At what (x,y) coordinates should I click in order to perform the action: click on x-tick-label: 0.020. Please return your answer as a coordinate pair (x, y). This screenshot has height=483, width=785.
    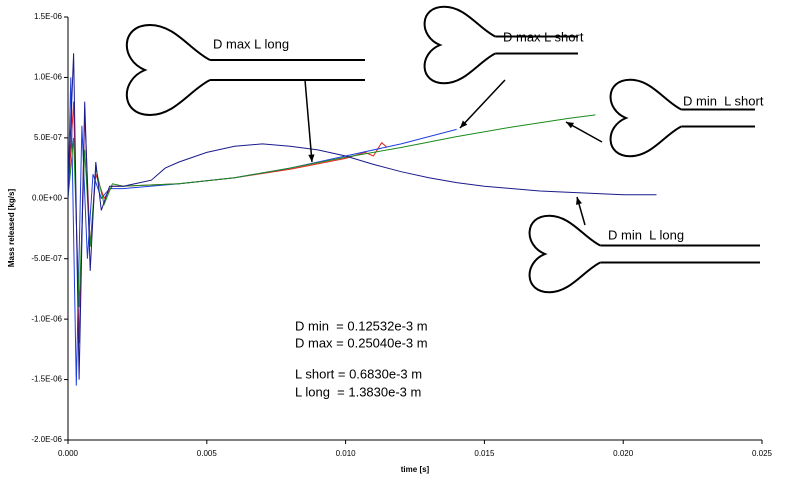
    Looking at the image, I should click on (623, 453).